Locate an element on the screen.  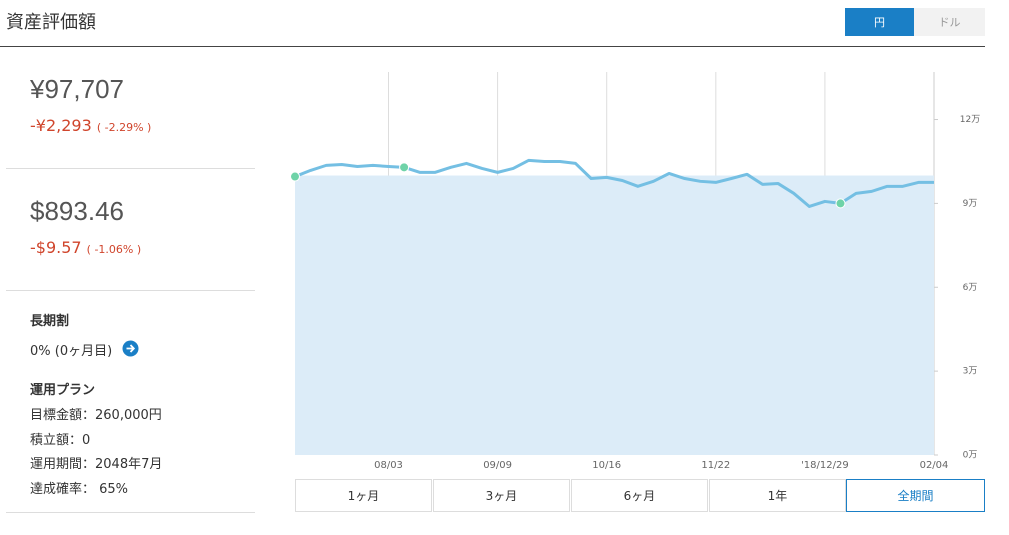
toggle-usd: ドル is located at coordinates (949, 22).